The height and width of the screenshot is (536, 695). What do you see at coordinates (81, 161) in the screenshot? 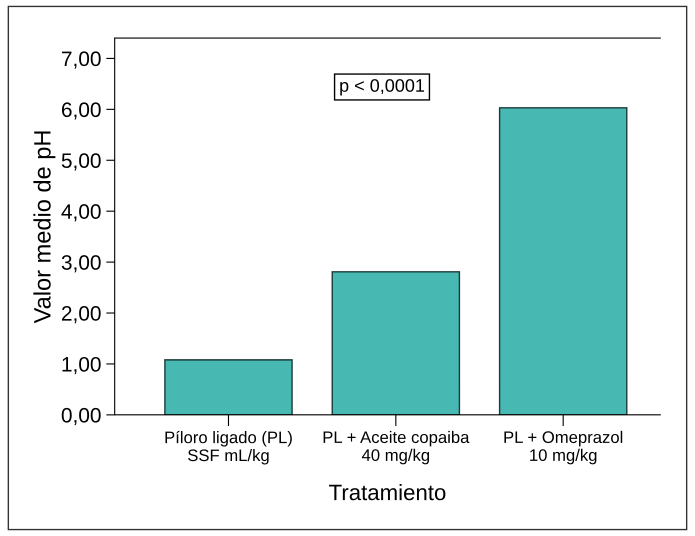
I see `y-tick-label: 5,00` at bounding box center [81, 161].